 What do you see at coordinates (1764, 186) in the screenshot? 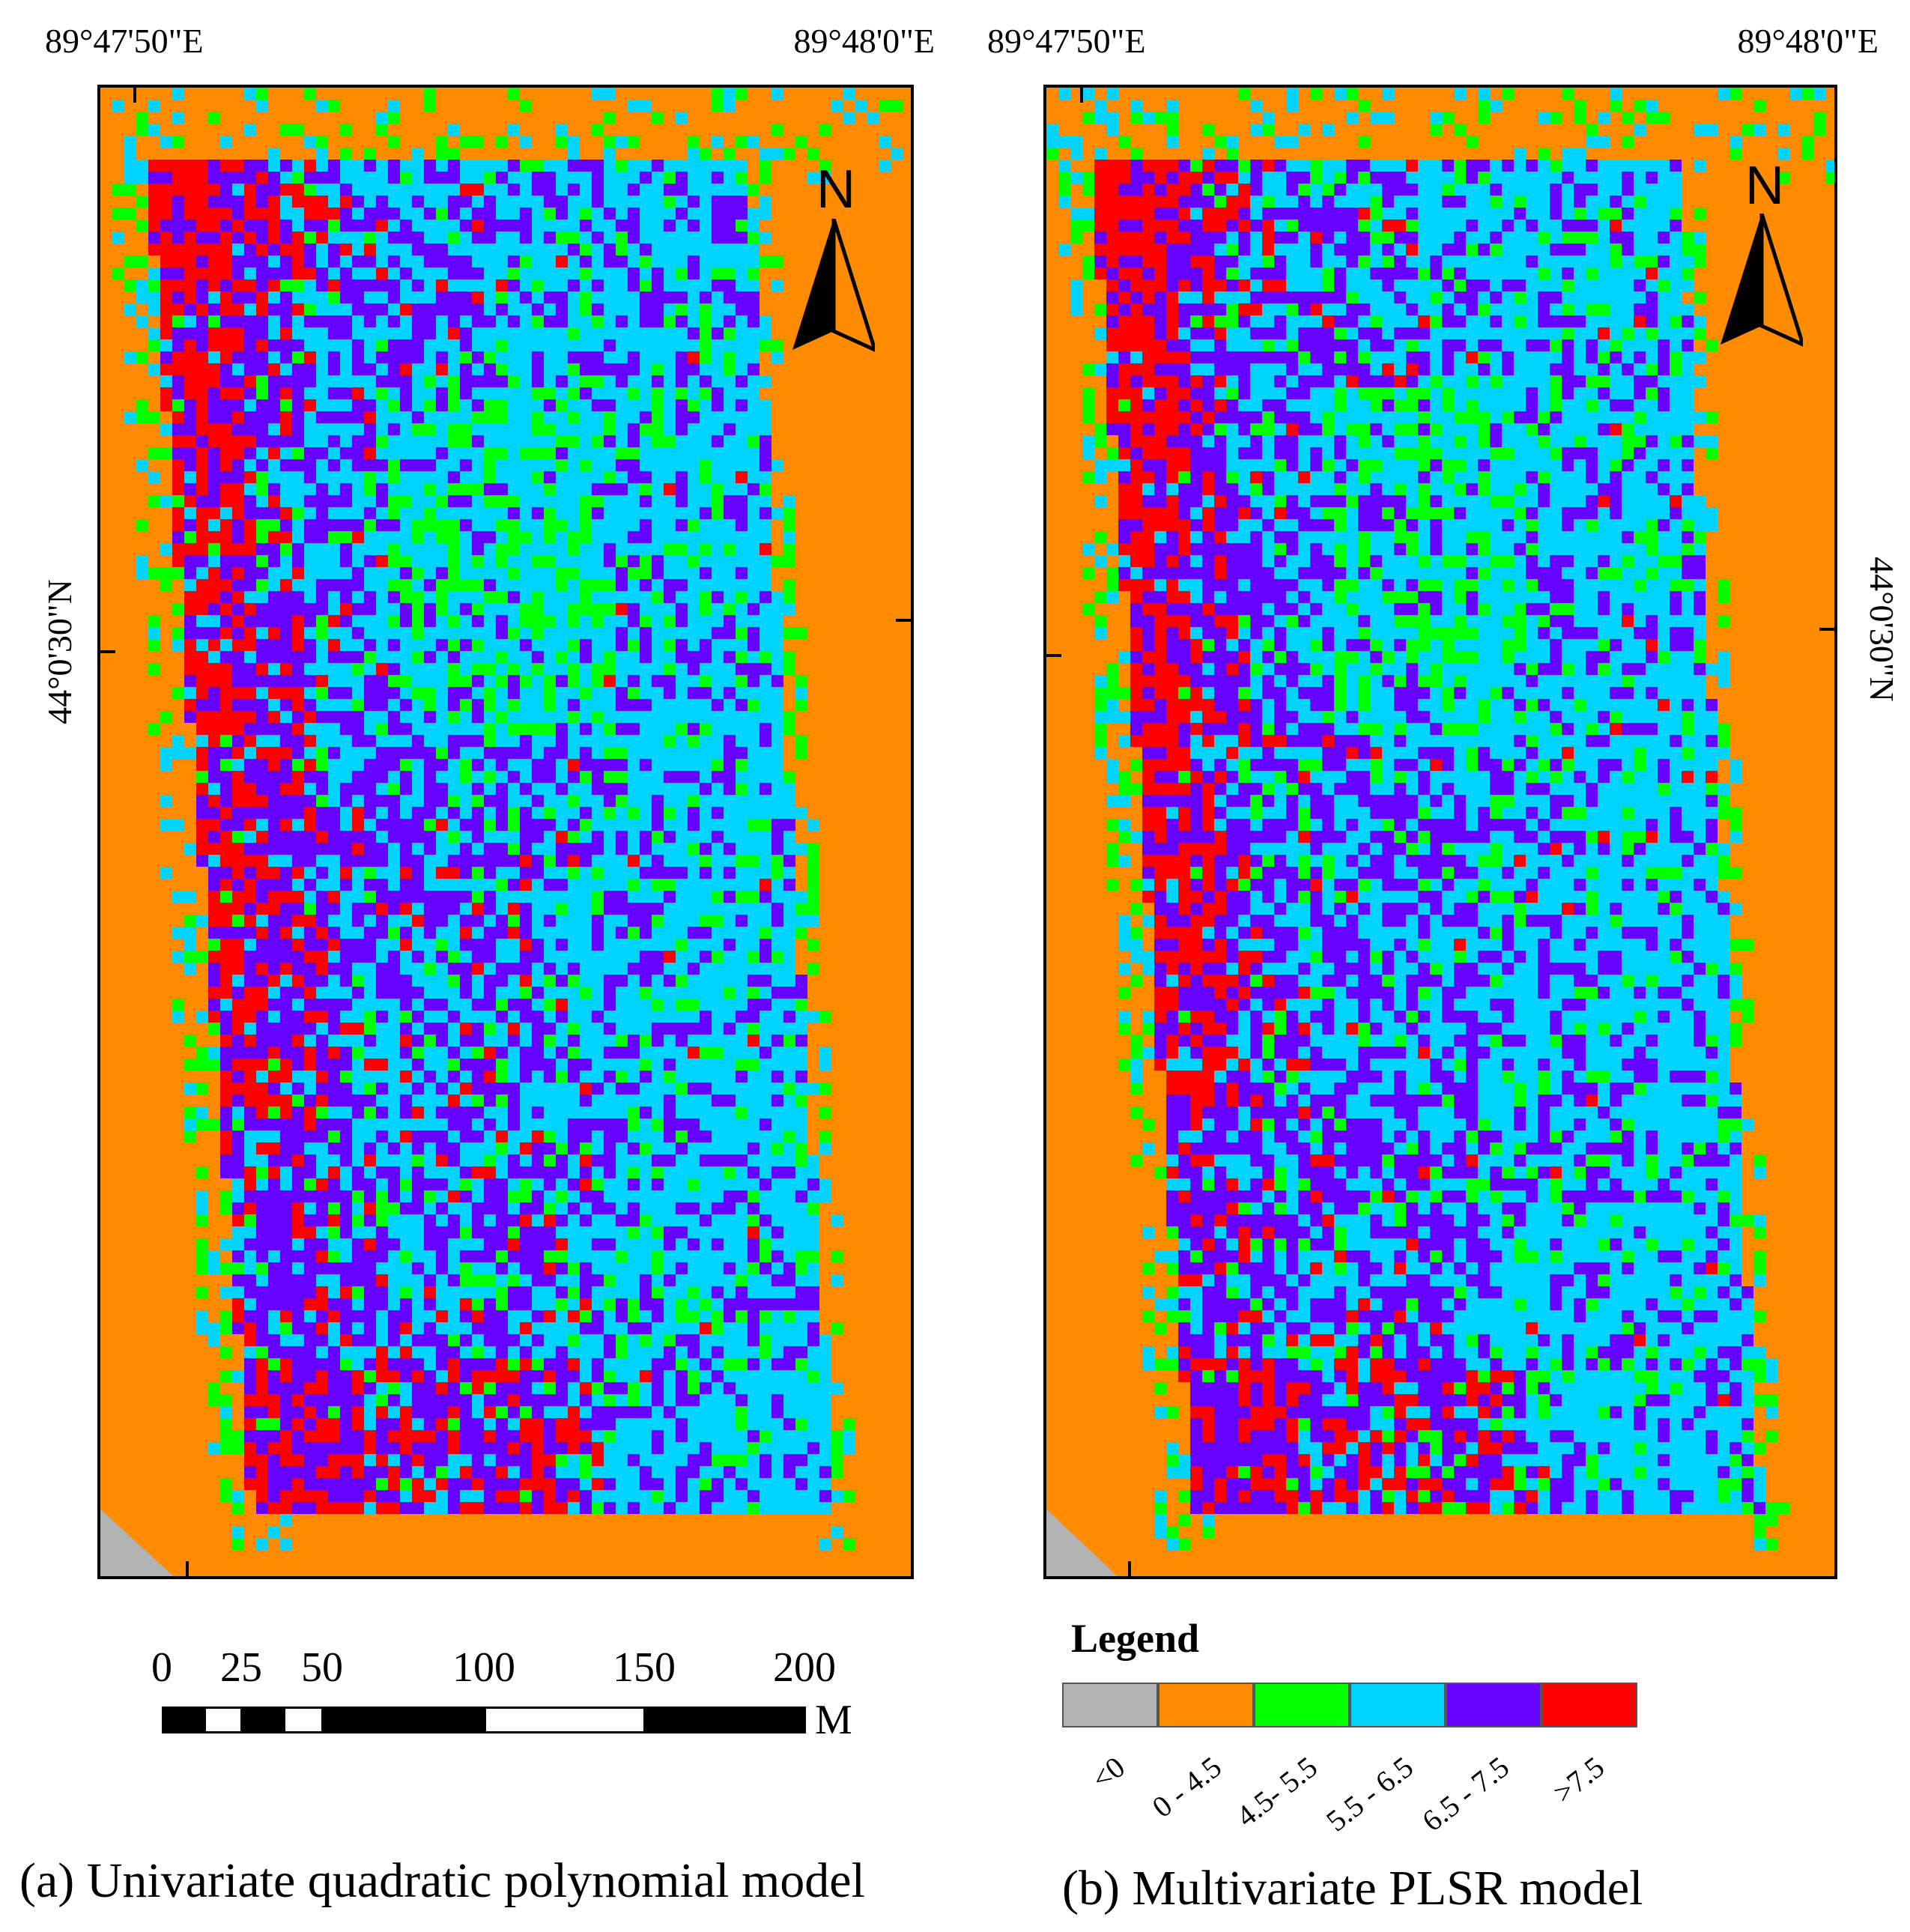
I see `panel-b-north-label: N` at bounding box center [1764, 186].